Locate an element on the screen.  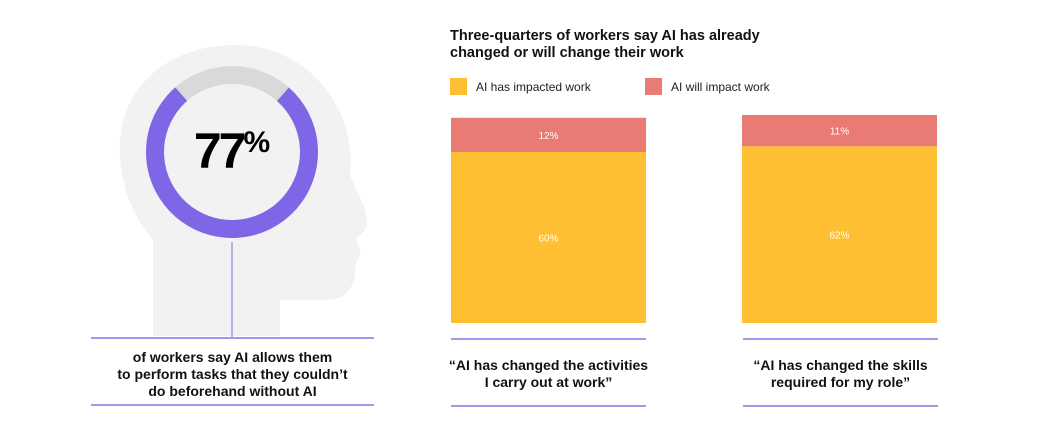
data-label: 11% is located at coordinates (839, 132).